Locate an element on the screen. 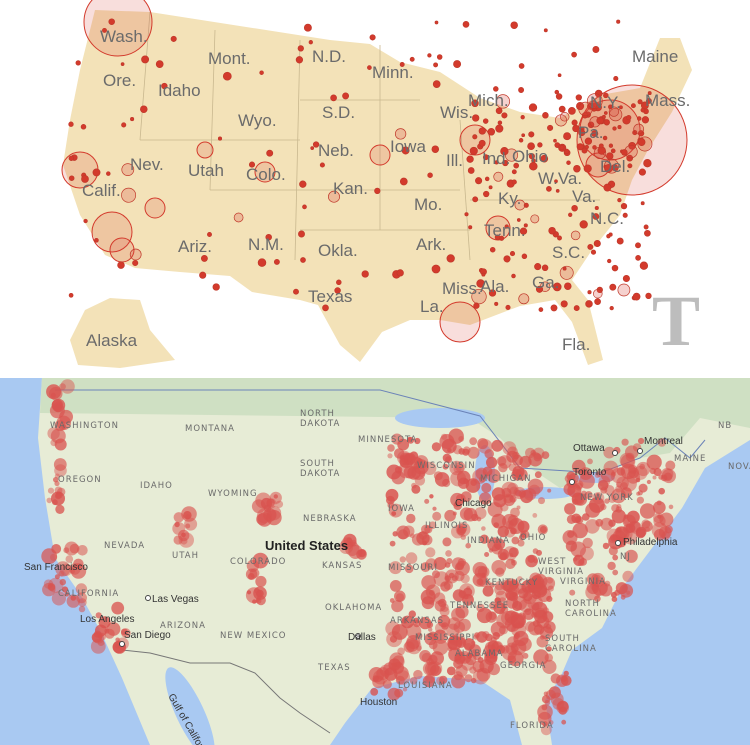 Image resolution: width=750 pixels, height=745 pixels. state-label: KENTUCKY is located at coordinates (511, 583).